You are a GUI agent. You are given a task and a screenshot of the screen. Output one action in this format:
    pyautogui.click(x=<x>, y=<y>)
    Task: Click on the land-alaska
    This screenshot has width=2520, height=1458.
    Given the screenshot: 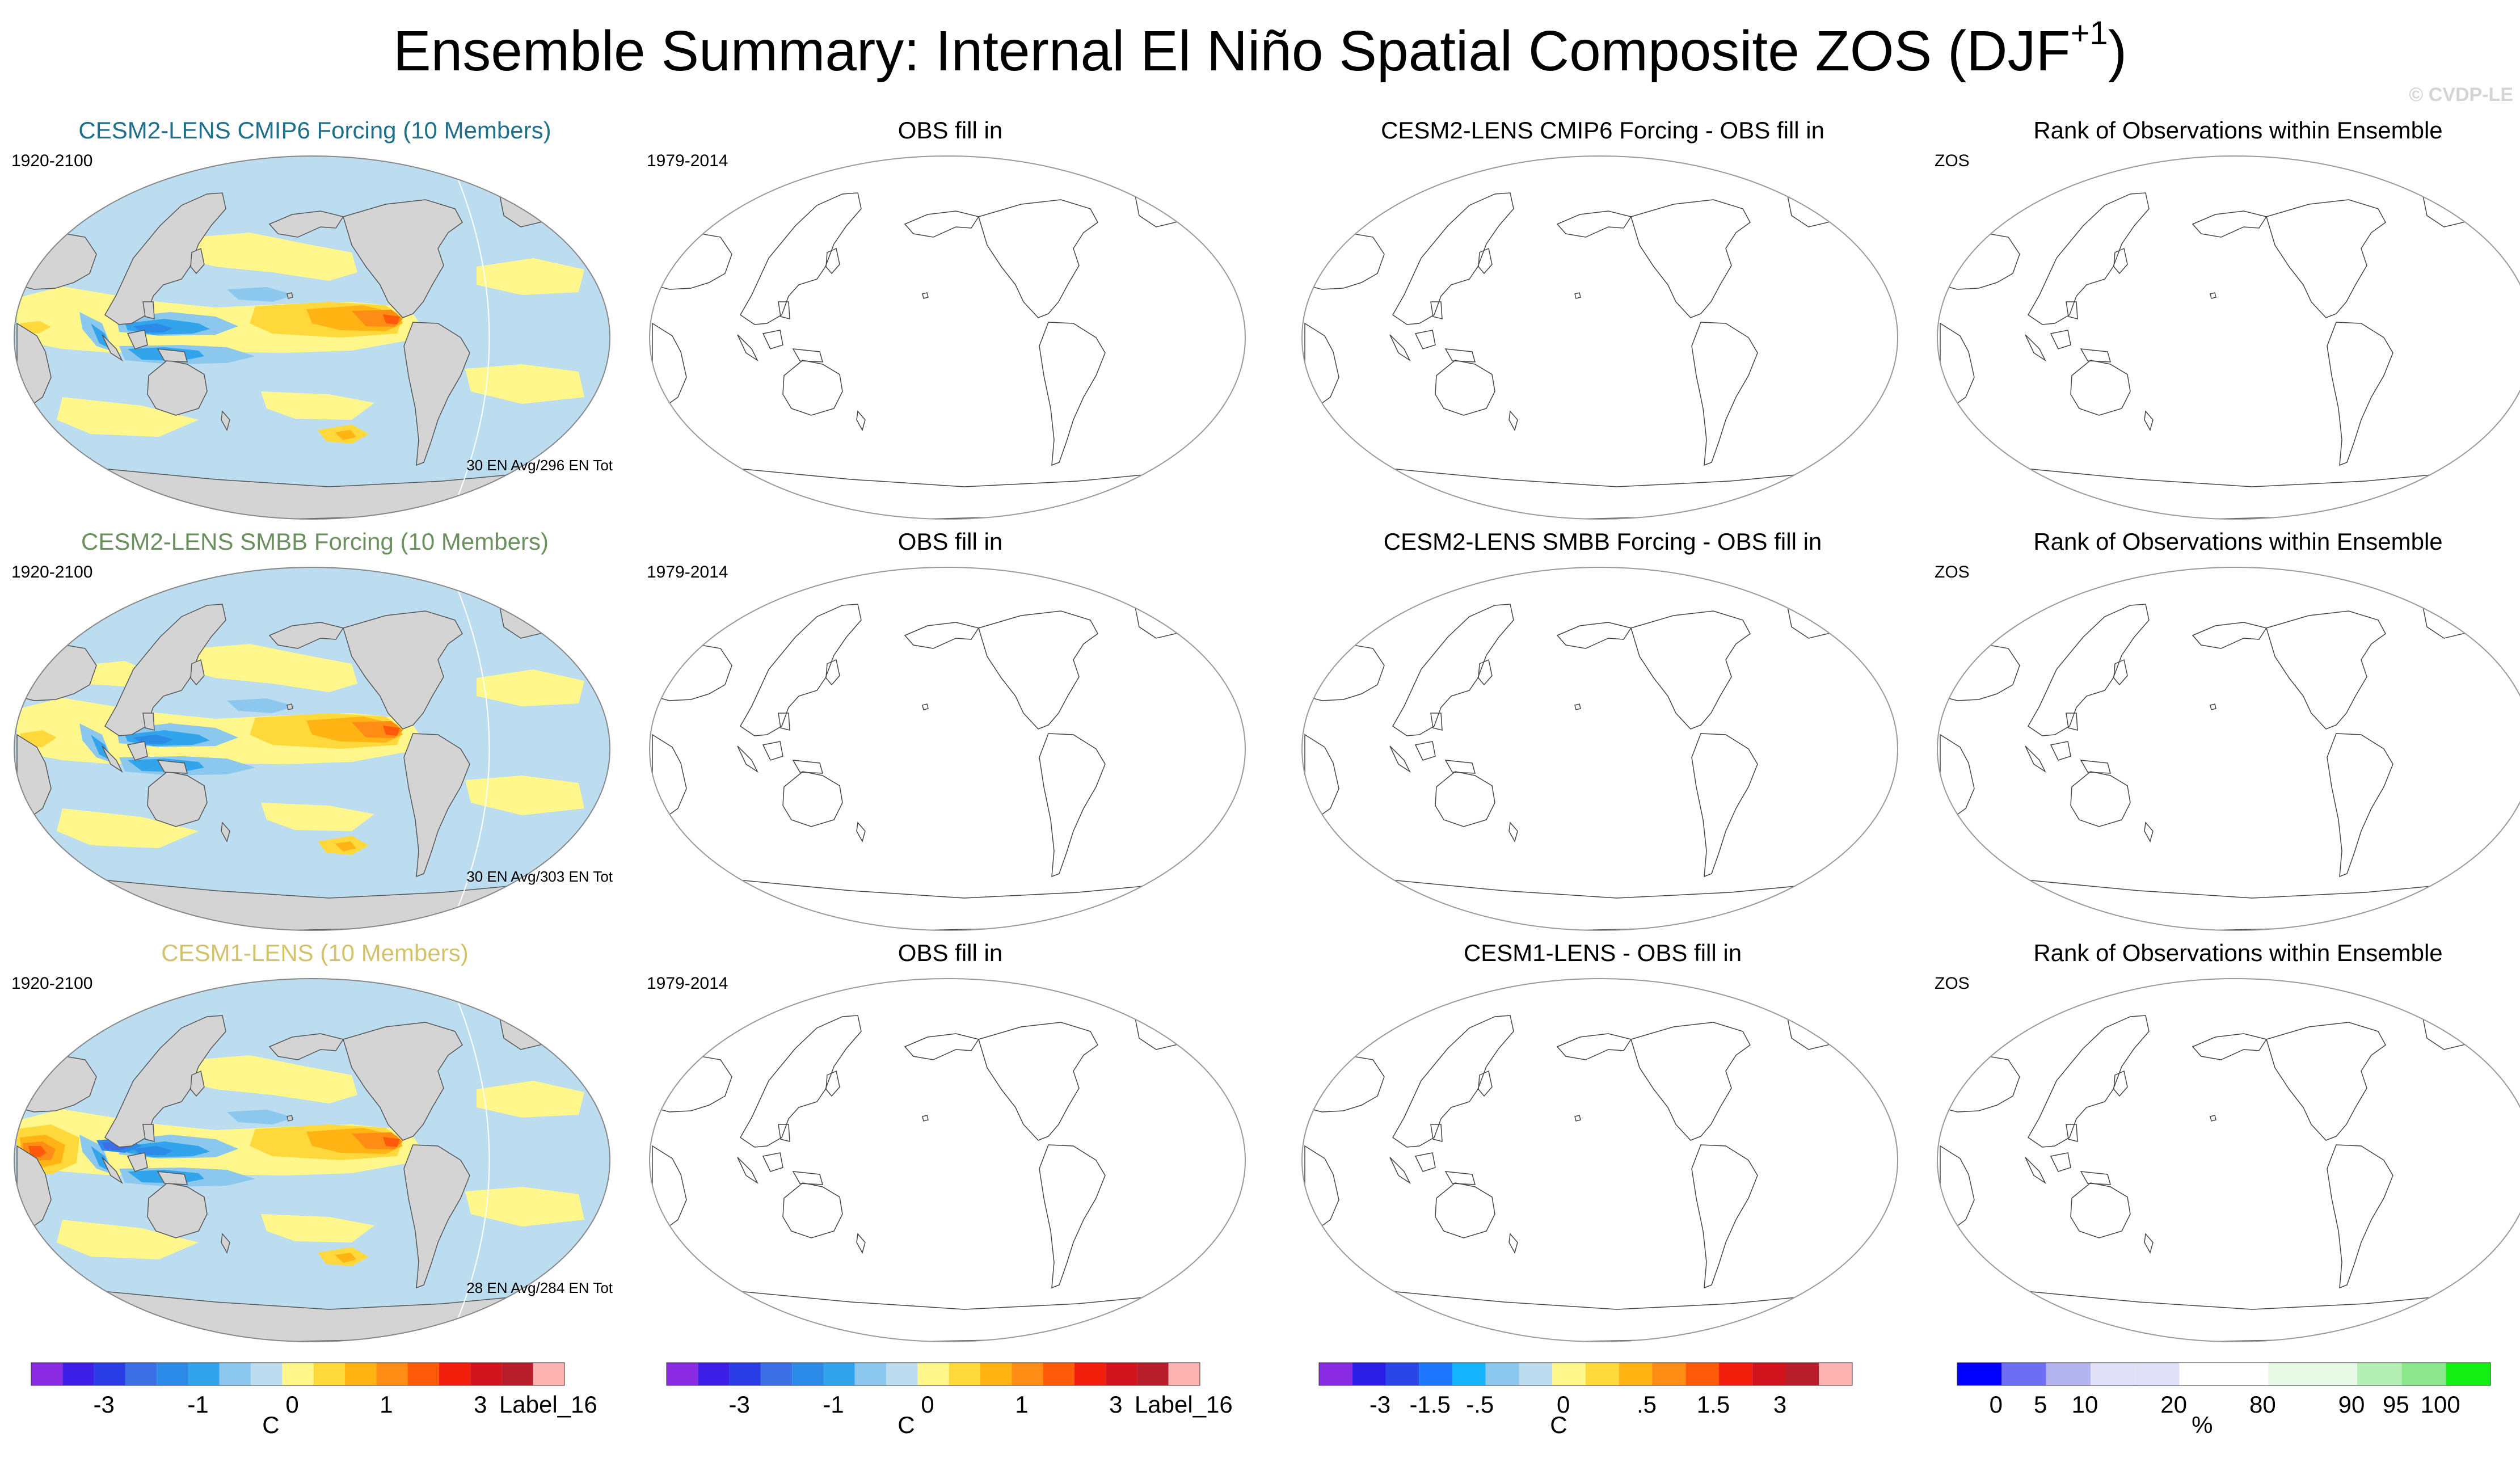 What is the action you would take?
    pyautogui.click(x=306, y=1046)
    